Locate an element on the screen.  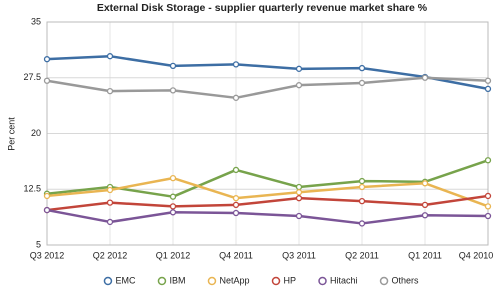
x-tick-label: Q4 2011 is located at coordinates (236, 255).